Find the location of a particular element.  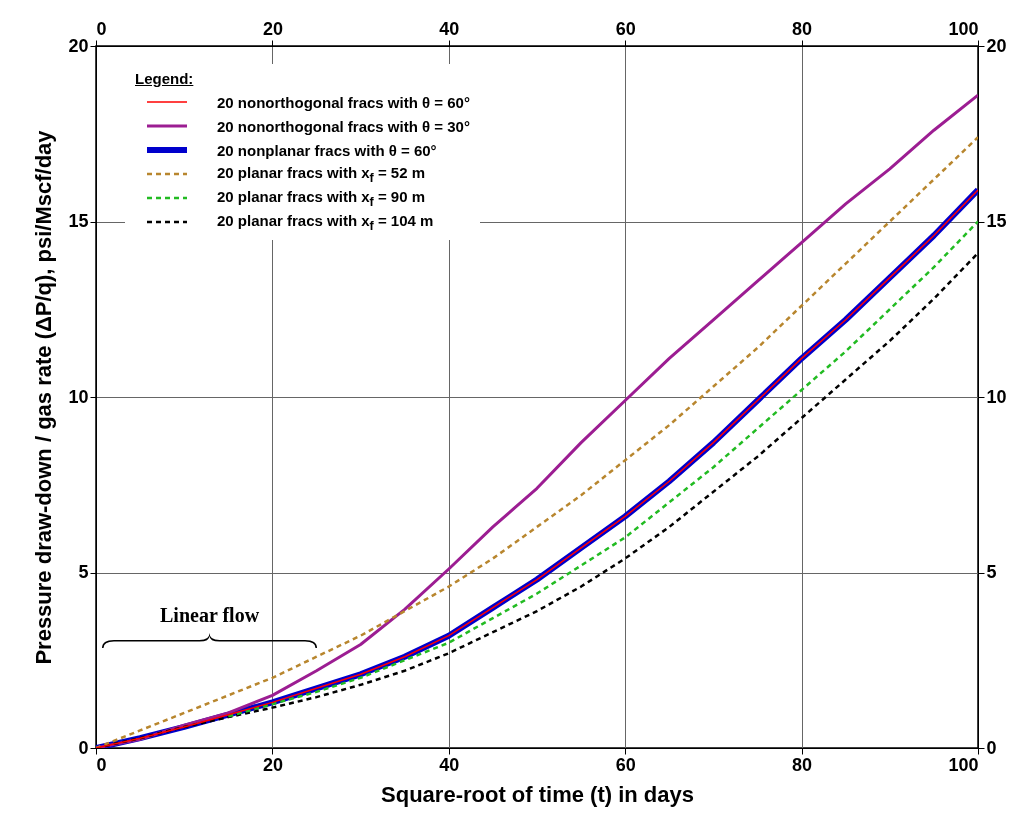

x-tick-label: 80 is located at coordinates (802, 764).